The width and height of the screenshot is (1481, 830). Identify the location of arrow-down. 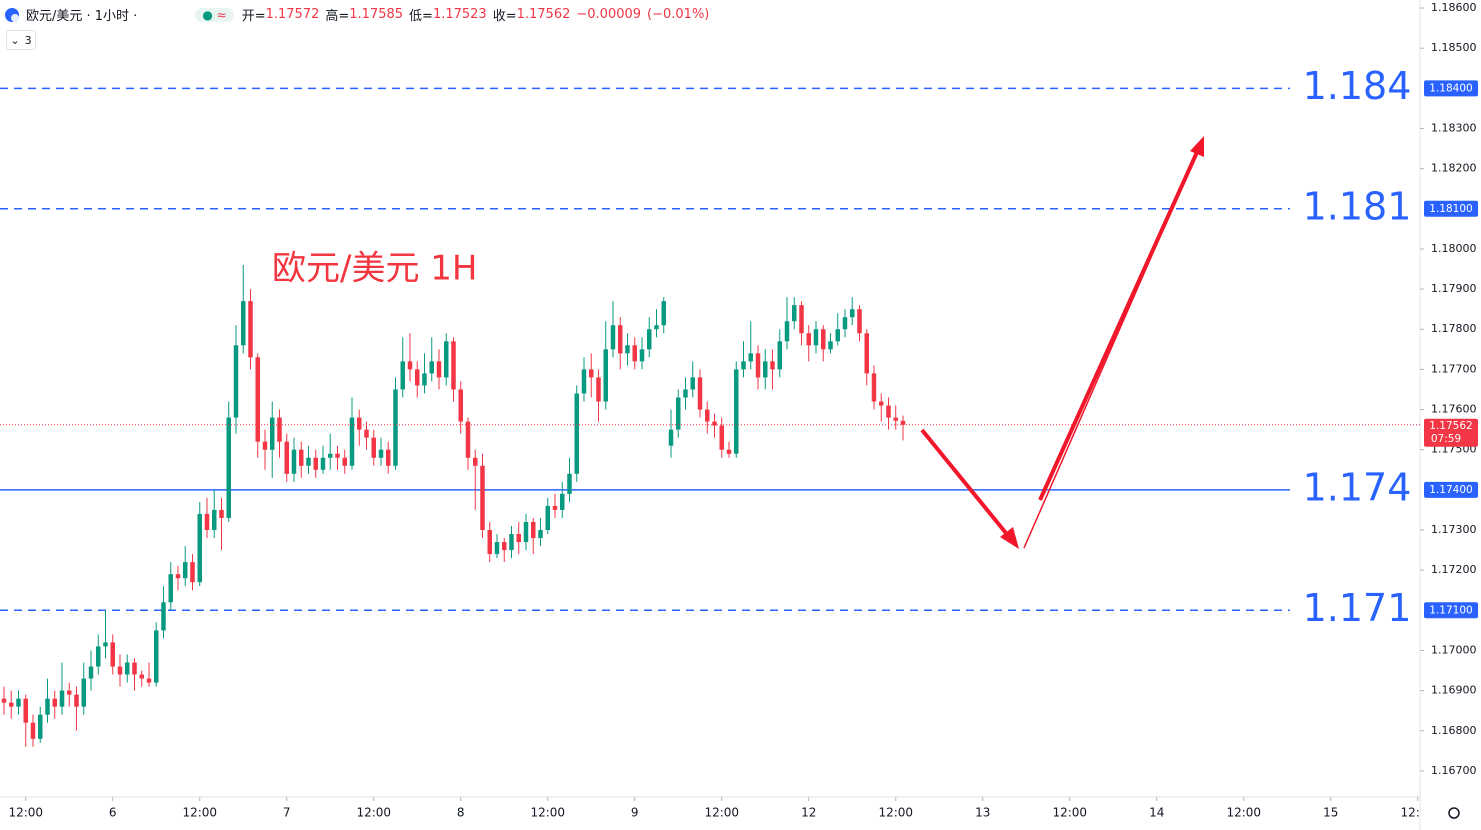
(966, 484).